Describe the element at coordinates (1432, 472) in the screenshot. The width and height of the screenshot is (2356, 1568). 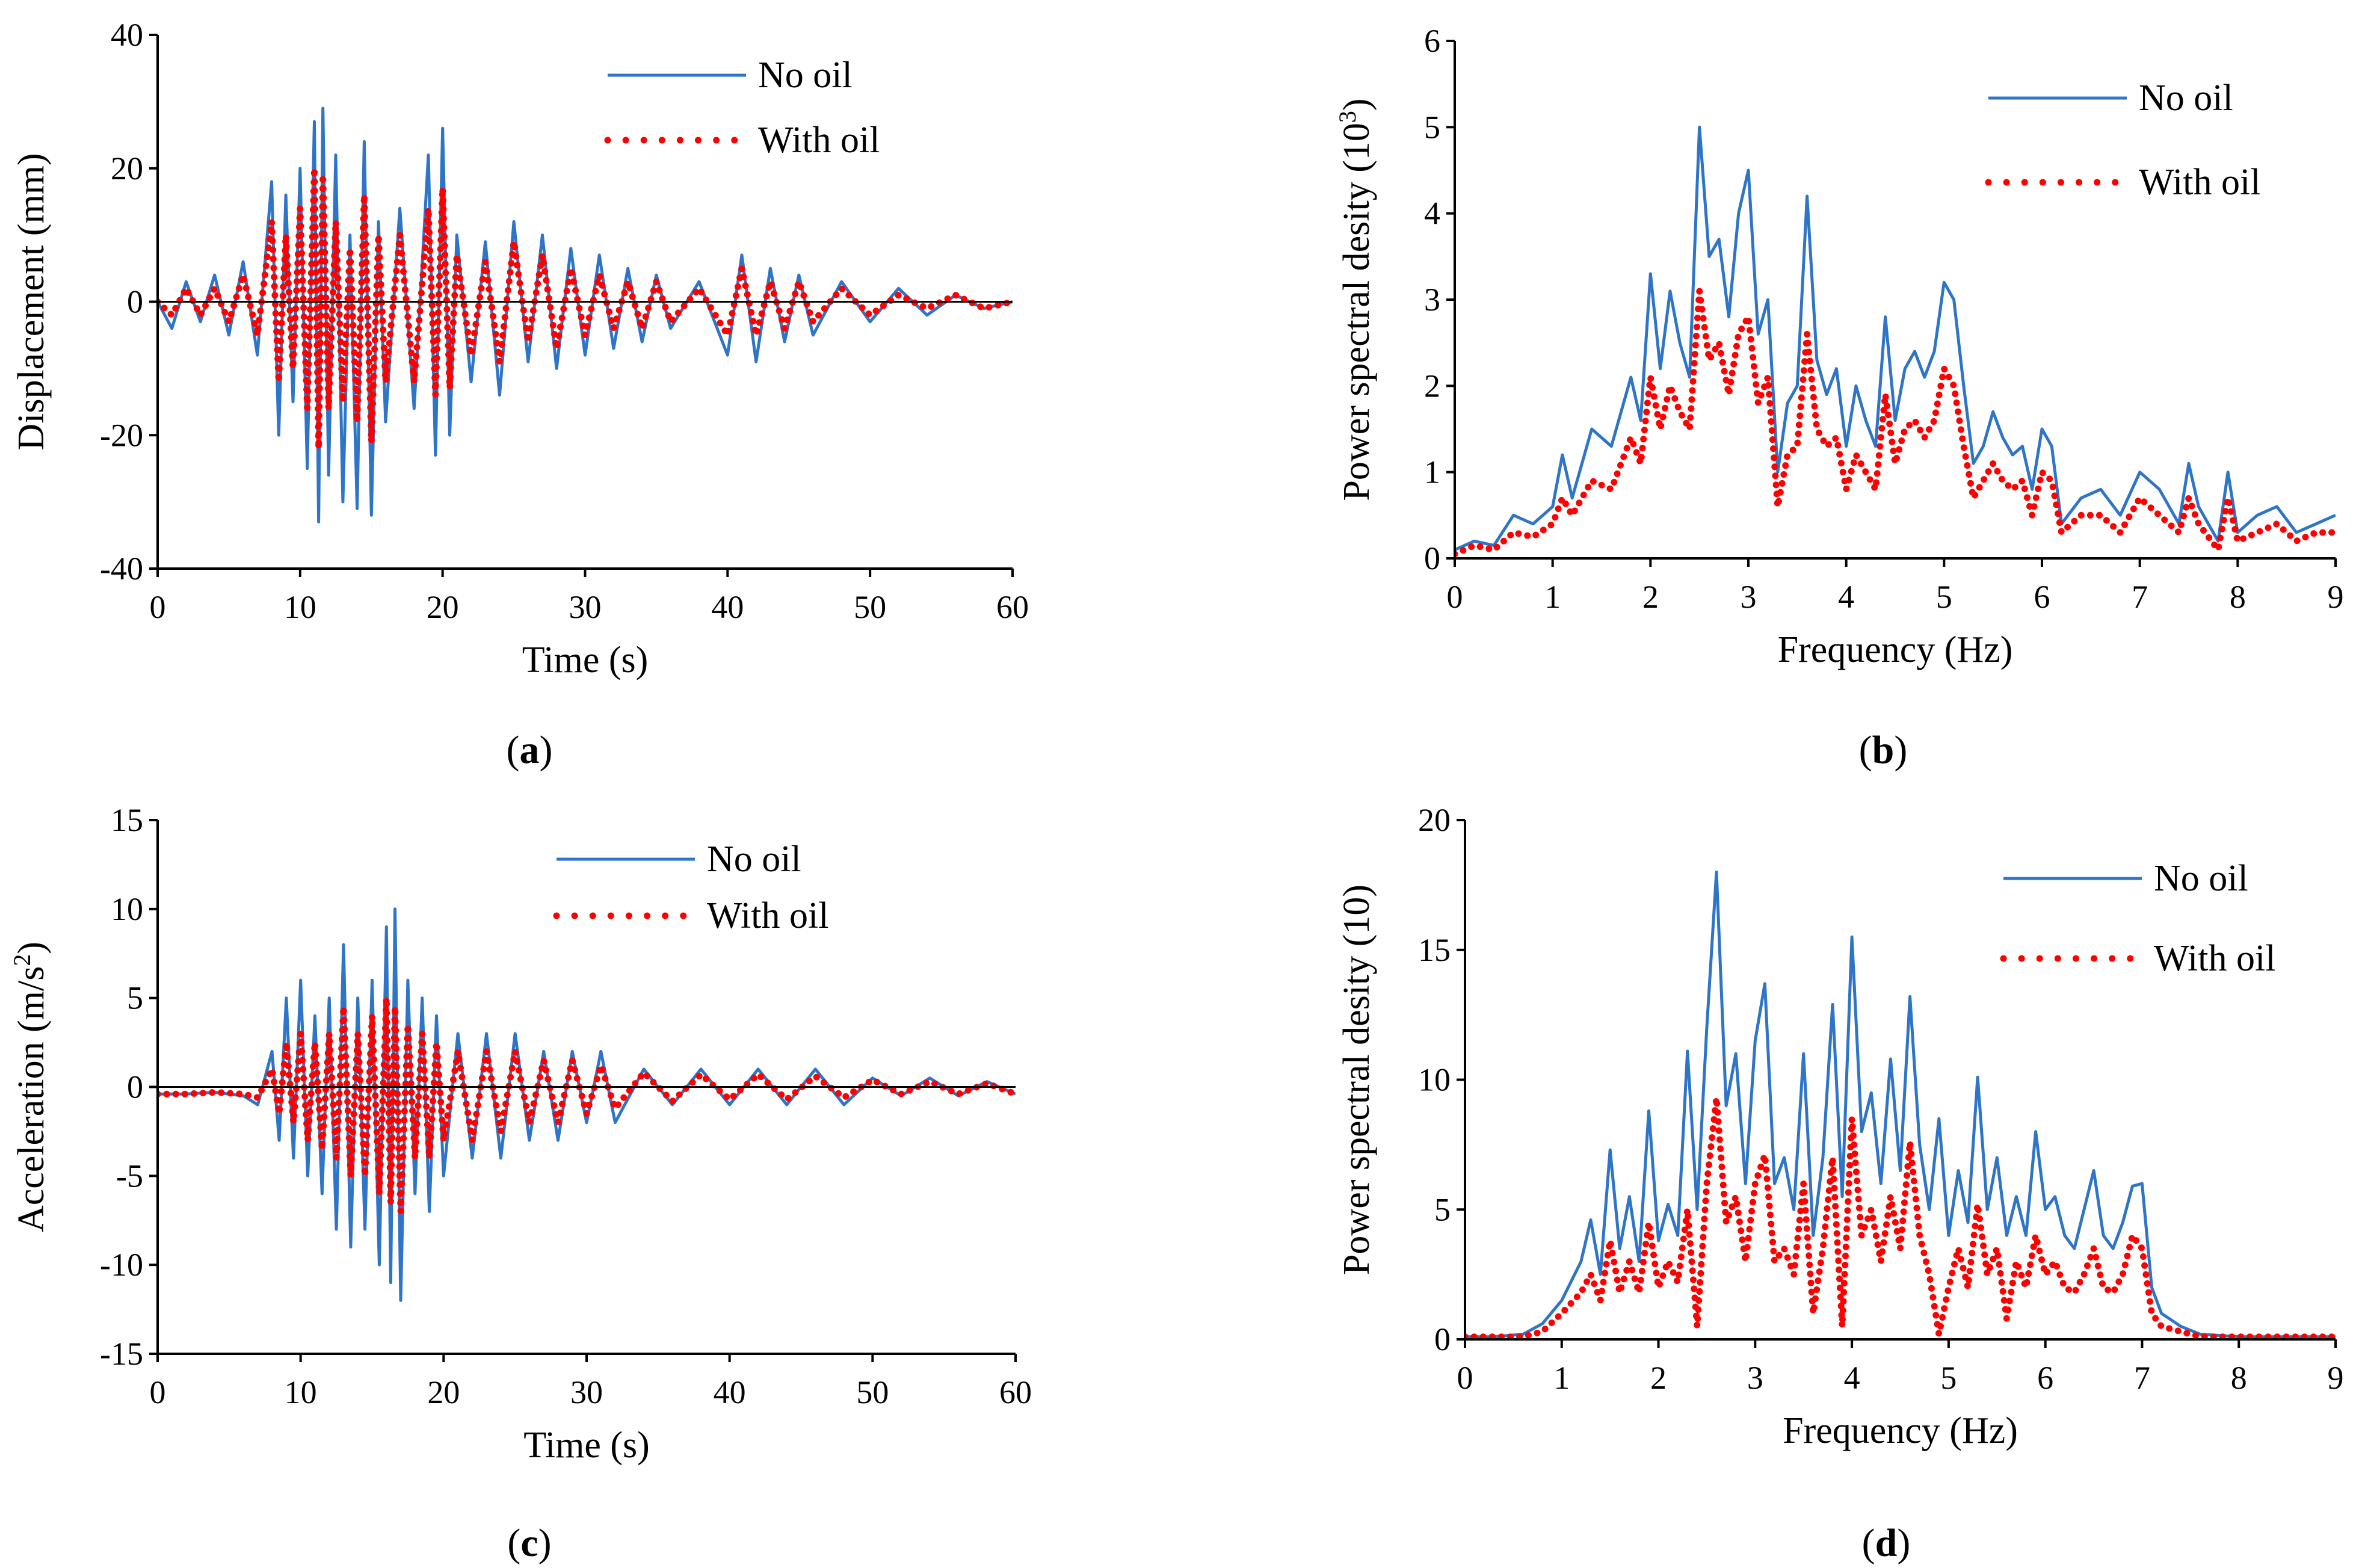
I see `y-tick-label: 1` at that location.